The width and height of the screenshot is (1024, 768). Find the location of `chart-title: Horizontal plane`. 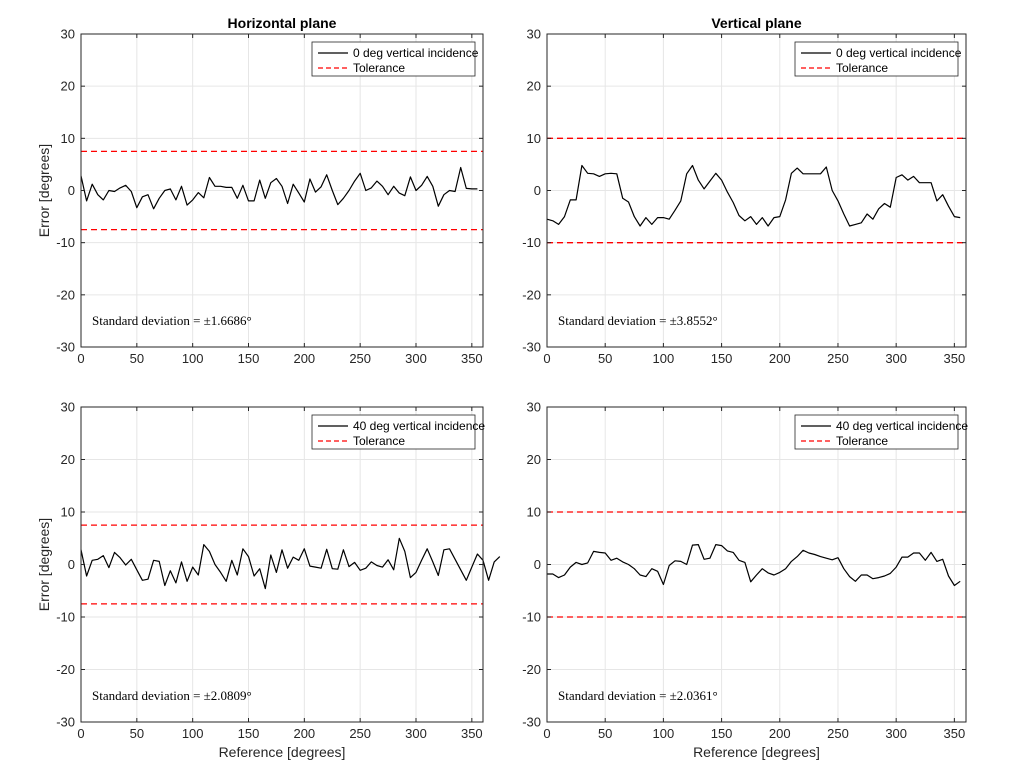

chart-title: Horizontal plane is located at coordinates (282, 23).